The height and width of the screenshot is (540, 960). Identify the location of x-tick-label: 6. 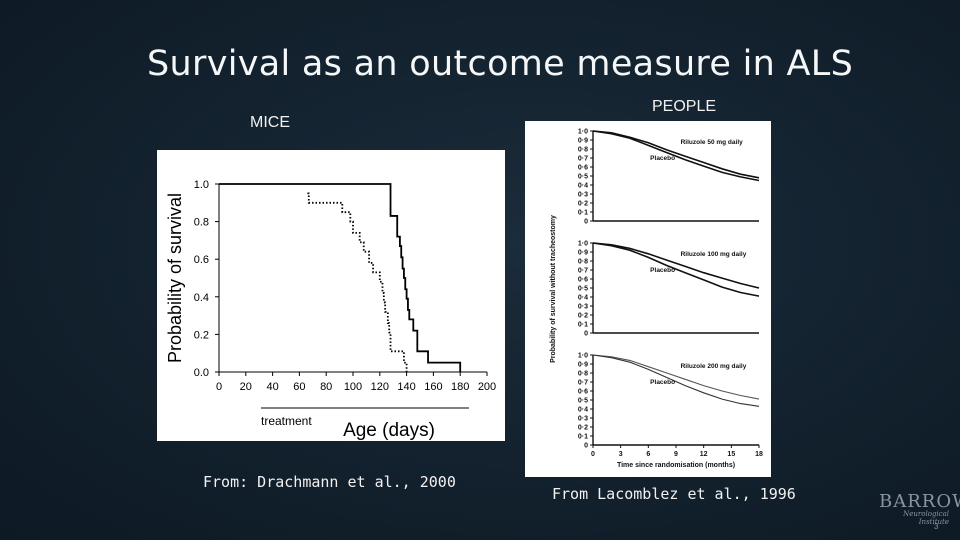
(648, 454).